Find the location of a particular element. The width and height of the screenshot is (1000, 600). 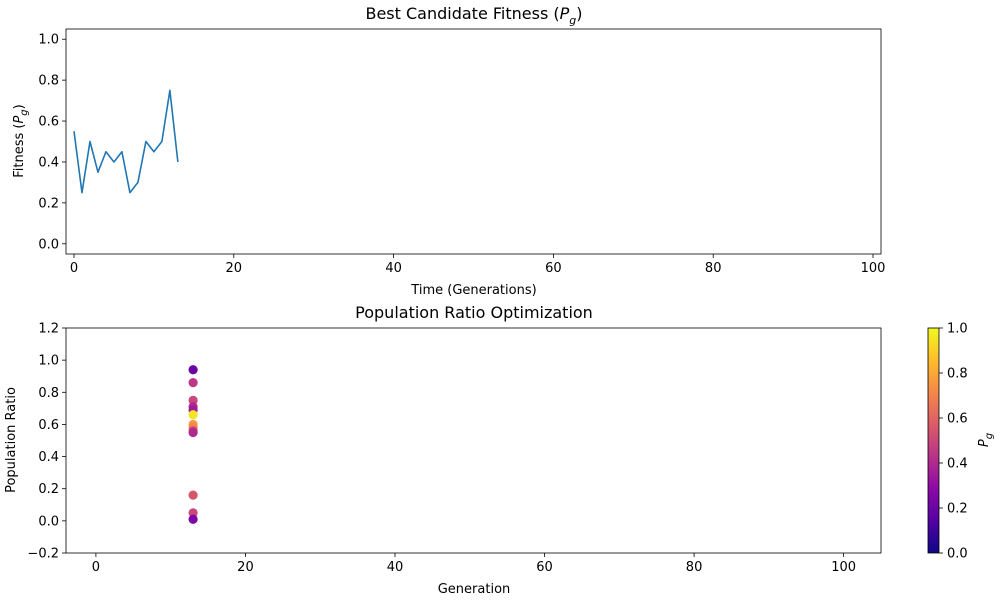

population-ratio-chart-xlabel: Generation is located at coordinates (474, 589).